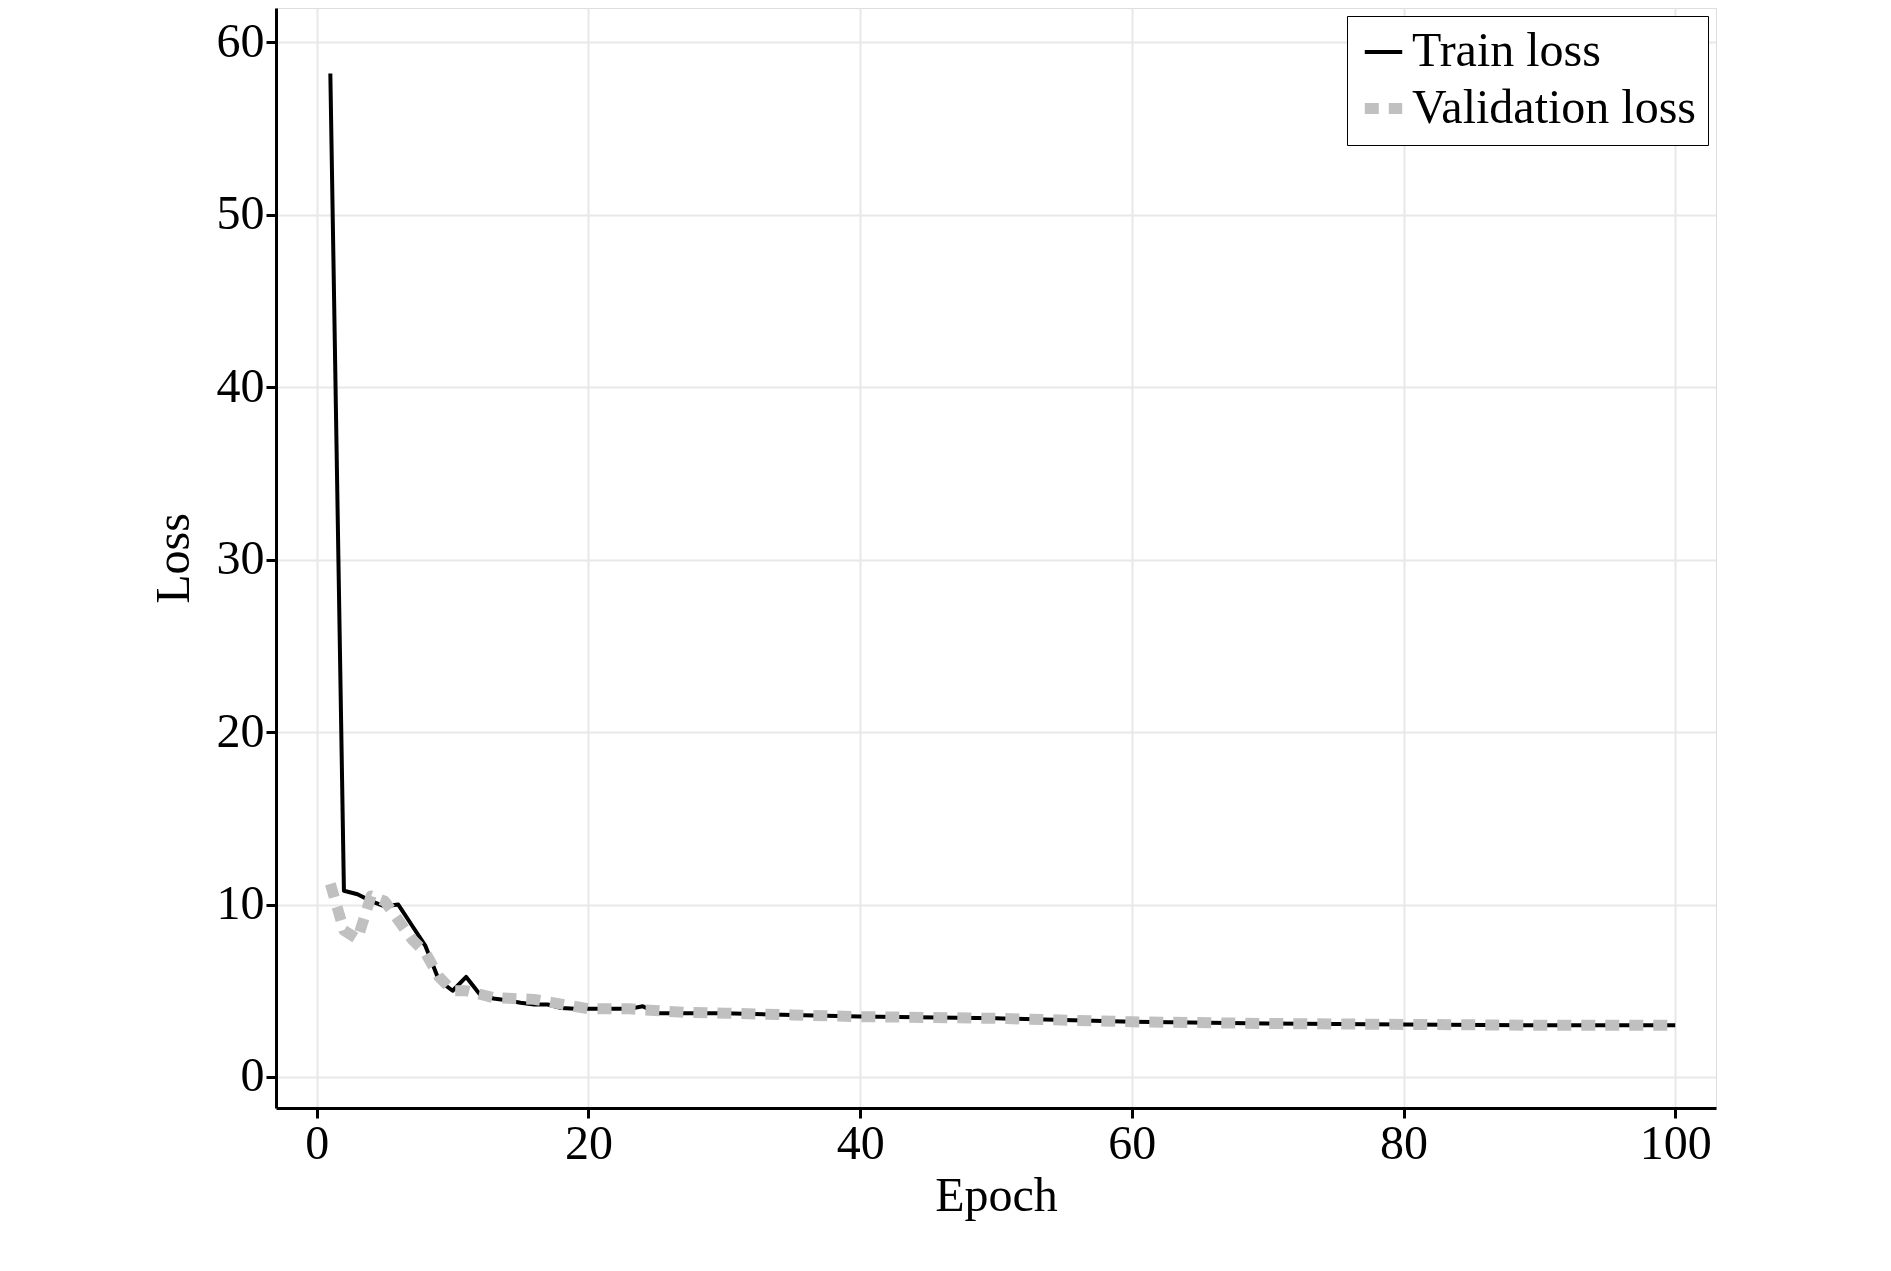  Describe the element at coordinates (252, 1075) in the screenshot. I see `y-tick-label: 0` at that location.